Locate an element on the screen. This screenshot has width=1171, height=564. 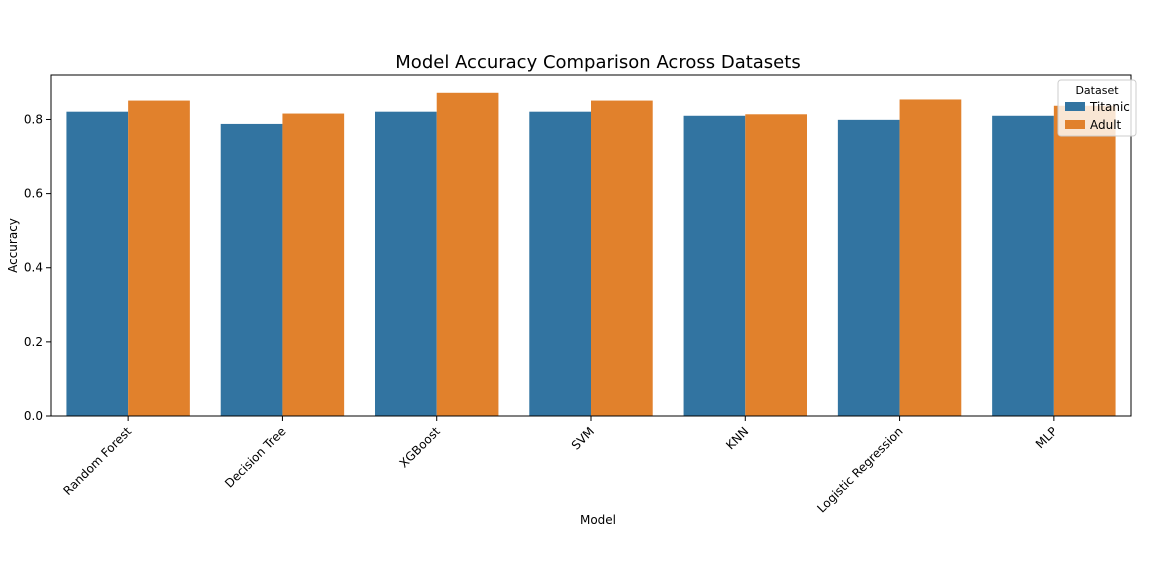
y-axis: 0.0 0.2 0.4 0.6 0.8 is located at coordinates (37, 267).